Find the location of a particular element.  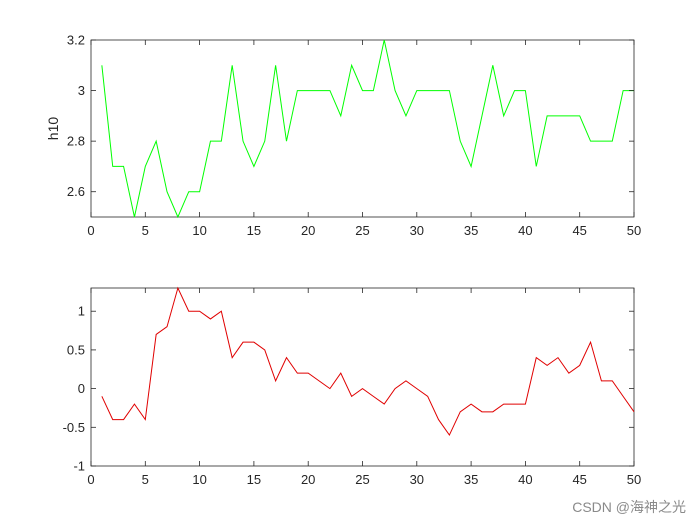

y-axis-label: h10 is located at coordinates (53, 129).